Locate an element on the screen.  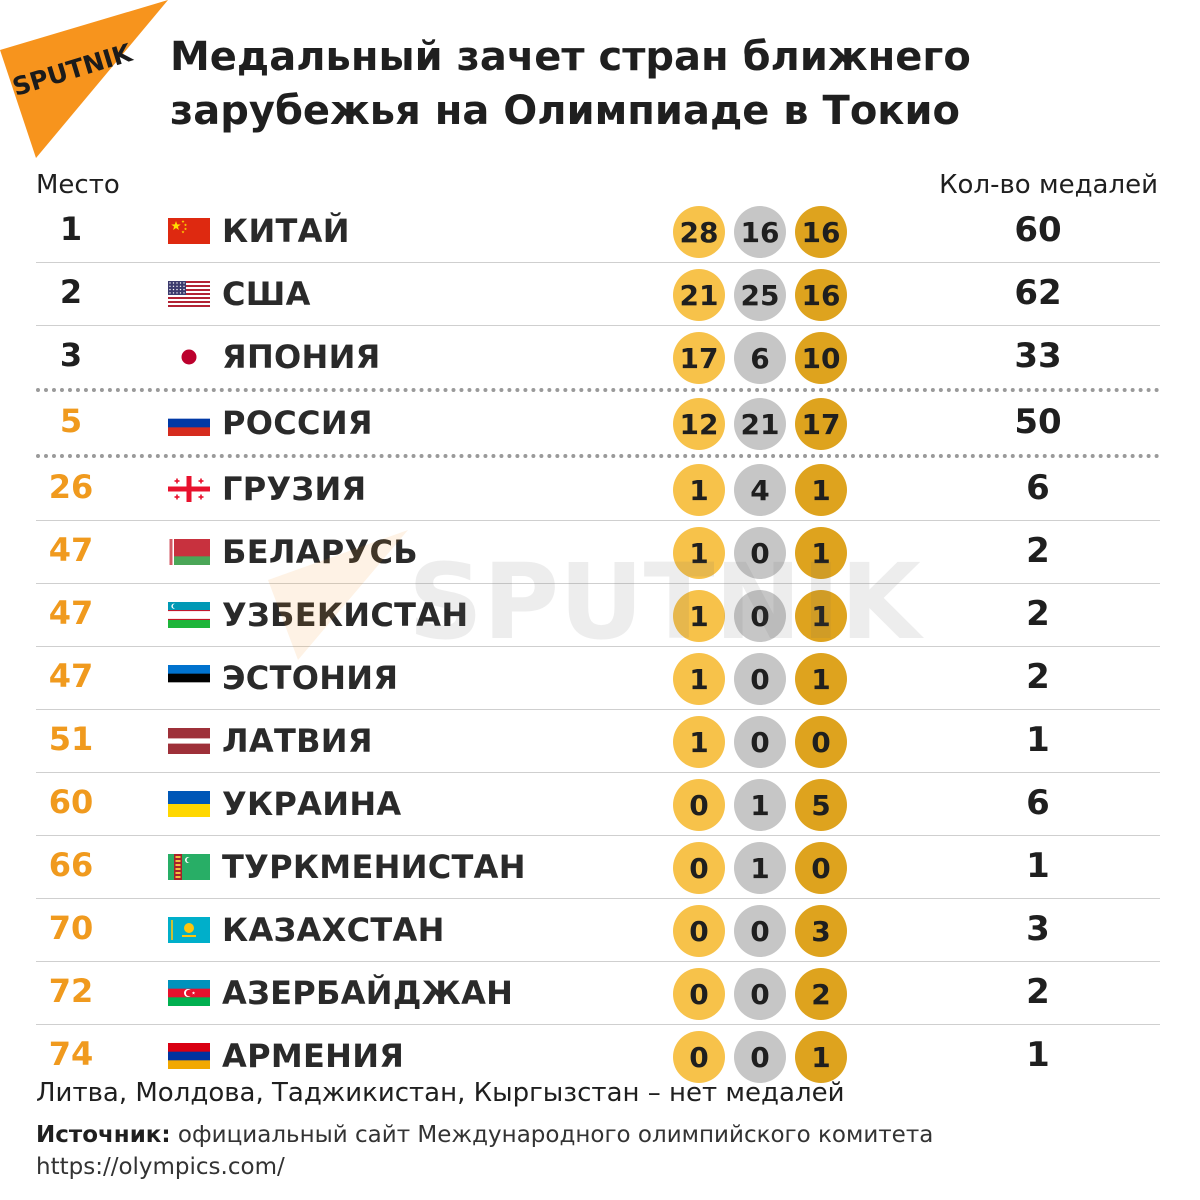
table-row: 5 РОССИЯ 12 21 17 50 is located at coordinates (598, 425).